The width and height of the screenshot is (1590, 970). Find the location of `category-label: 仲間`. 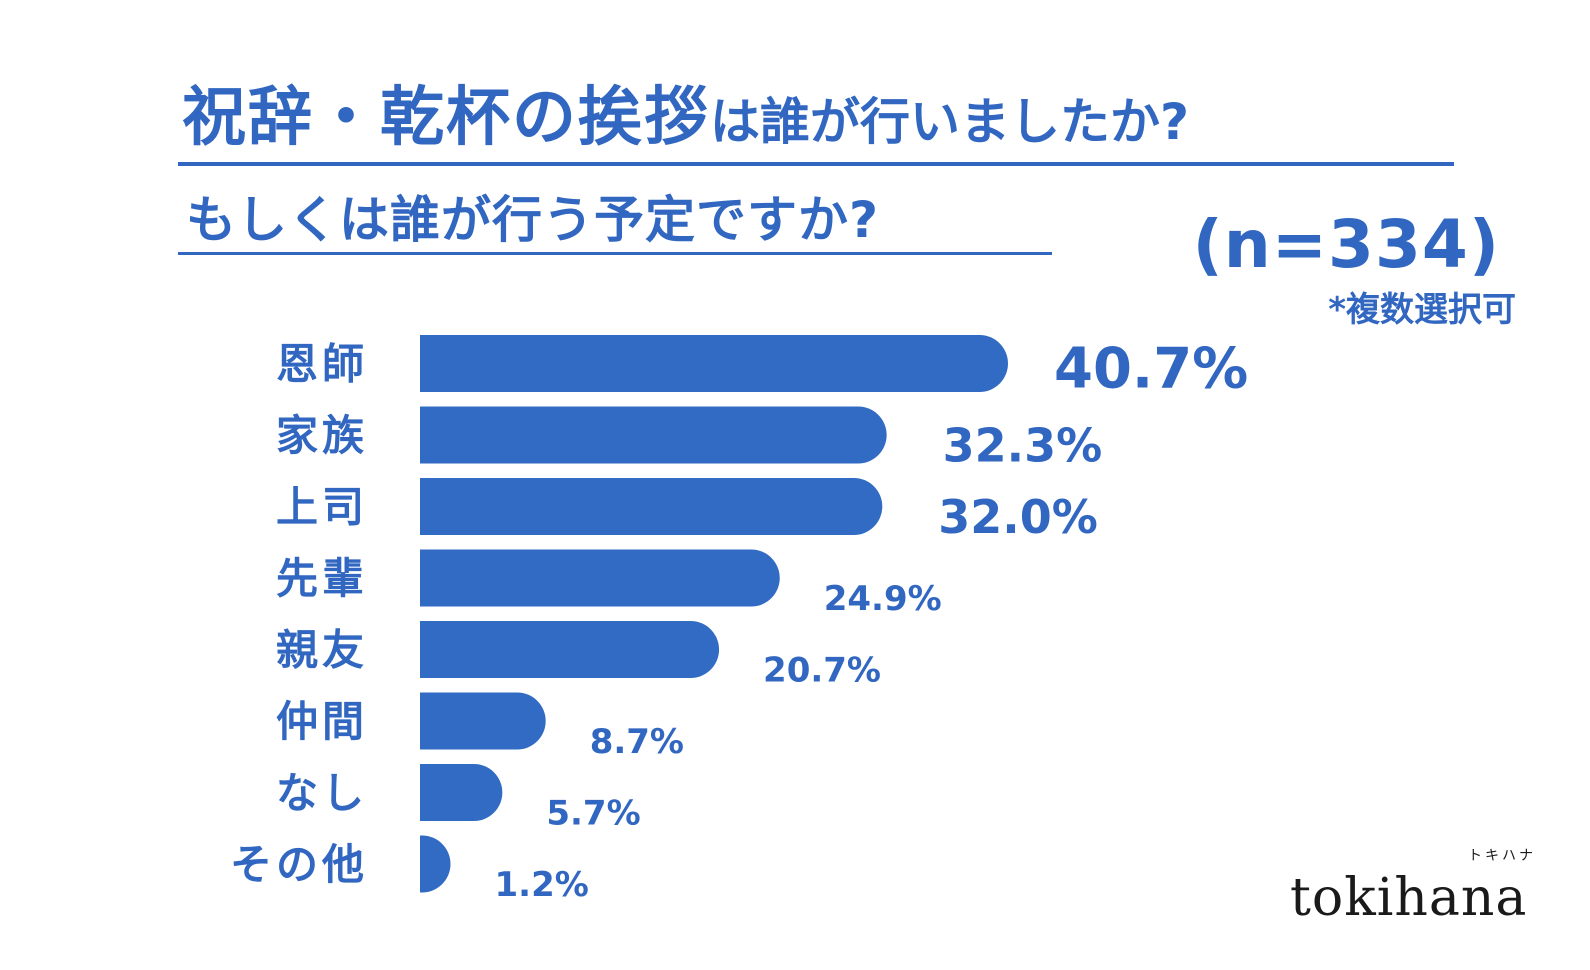

category-label: 仲間 is located at coordinates (322, 721).